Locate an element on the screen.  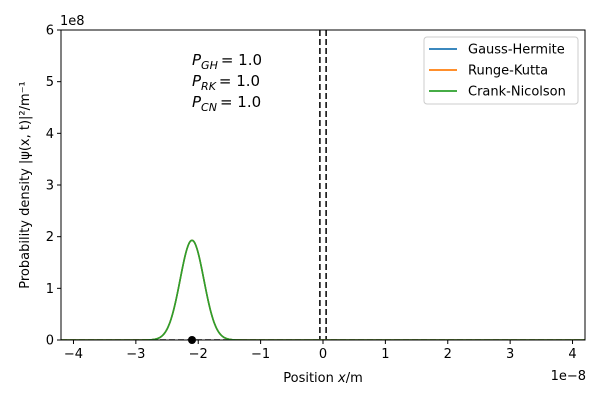
annotation-p-rk: PRK = 1.0 is located at coordinates (226, 82).